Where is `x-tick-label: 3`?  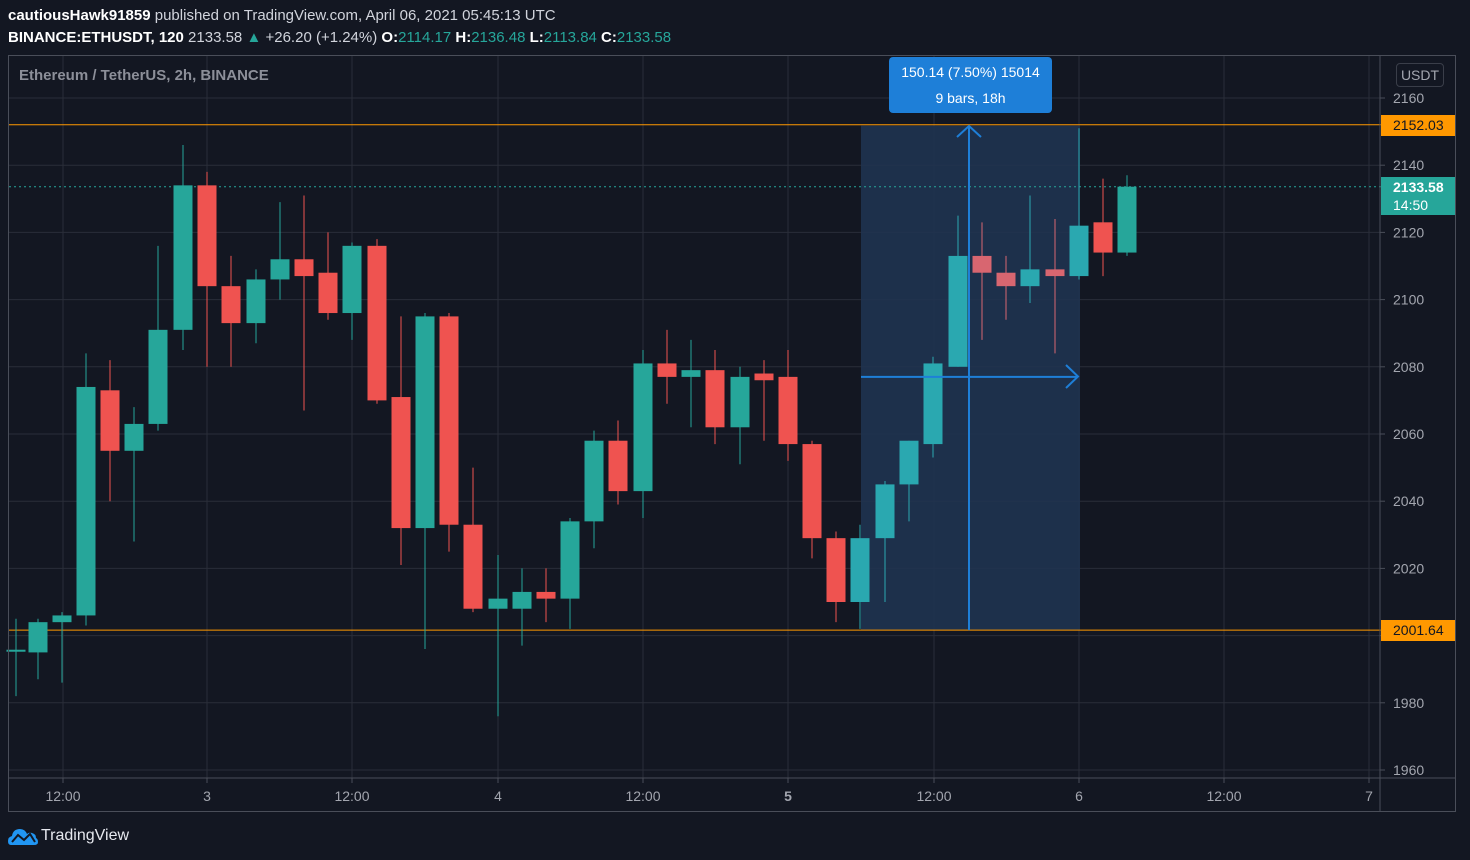 x-tick-label: 3 is located at coordinates (207, 796).